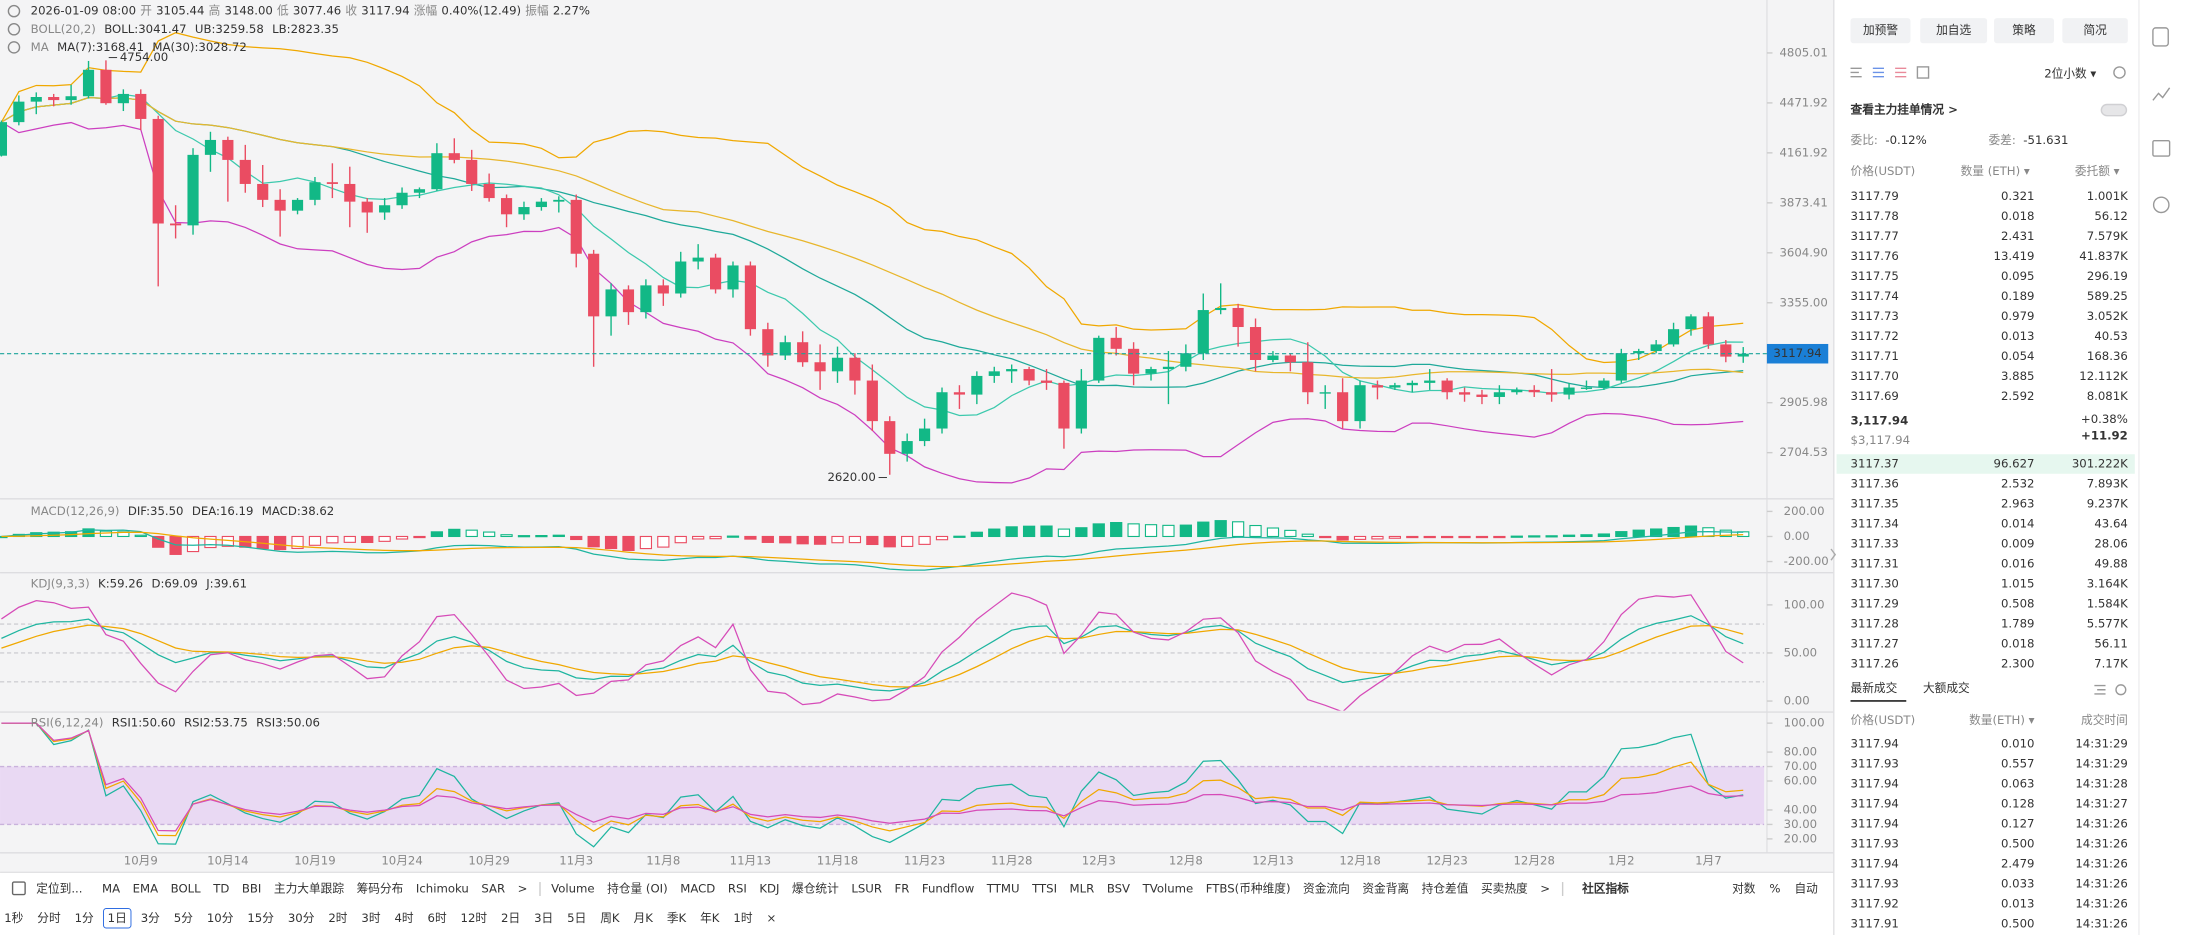 Image resolution: width=2185 pixels, height=935 pixels. Describe the element at coordinates (1326, 889) in the screenshot. I see `indicator-toggle: 资金流向` at that location.